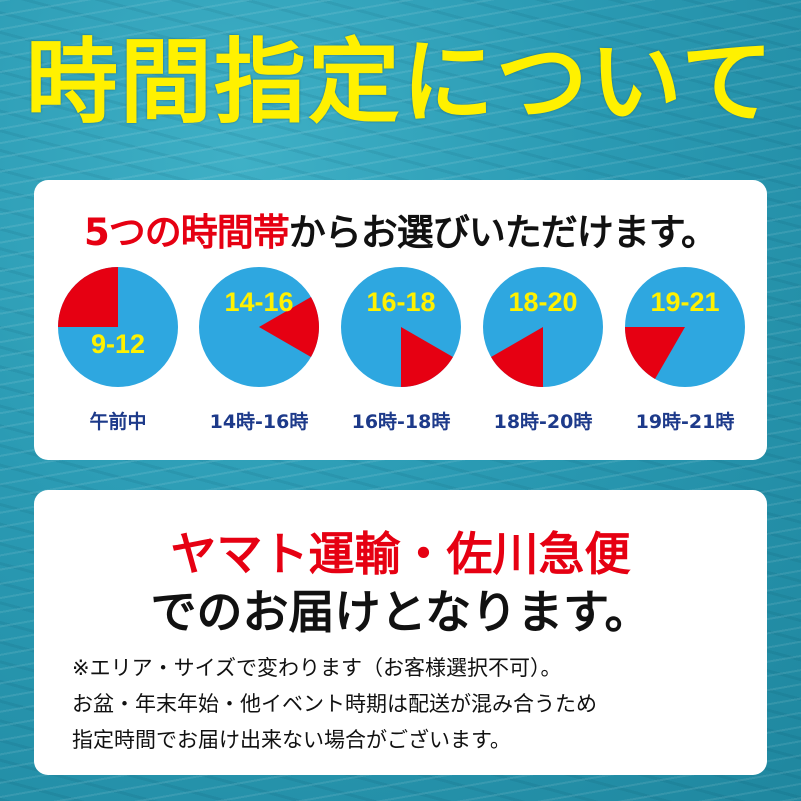 The width and height of the screenshot is (801, 801). I want to click on clock-icon: 18-20, so click(543, 327).